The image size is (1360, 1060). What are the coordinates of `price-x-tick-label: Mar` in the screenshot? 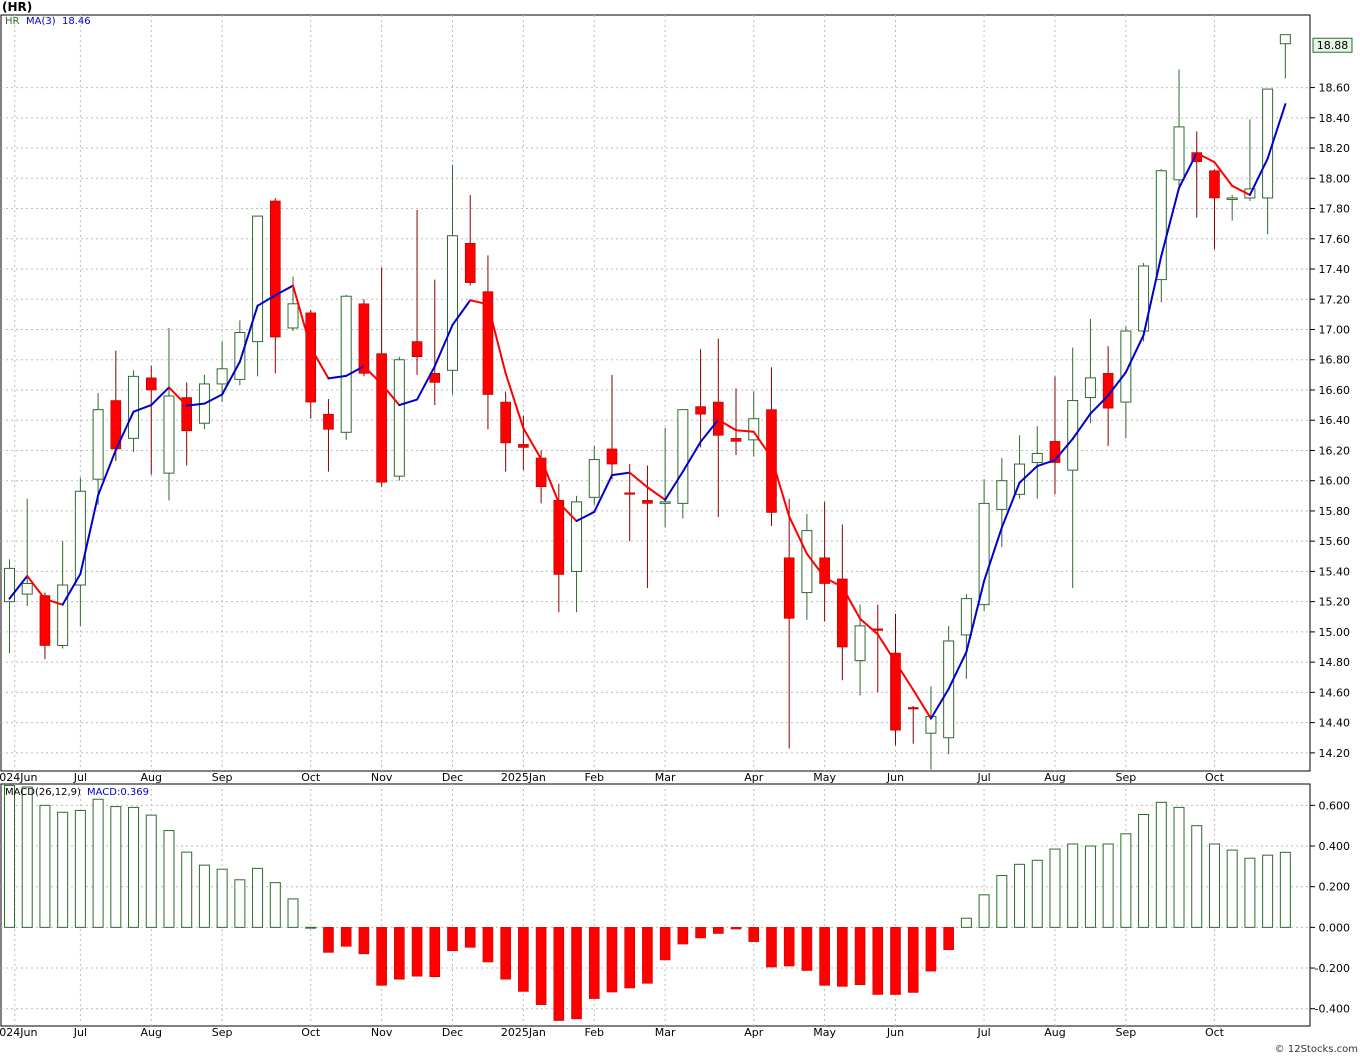 It's located at (665, 777).